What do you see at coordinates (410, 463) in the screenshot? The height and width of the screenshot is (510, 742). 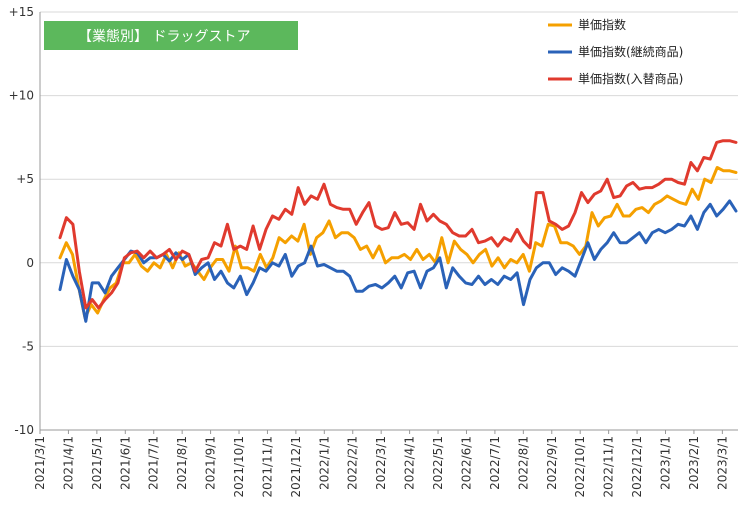 I see `x-tick-label: 2022/4/1` at bounding box center [410, 463].